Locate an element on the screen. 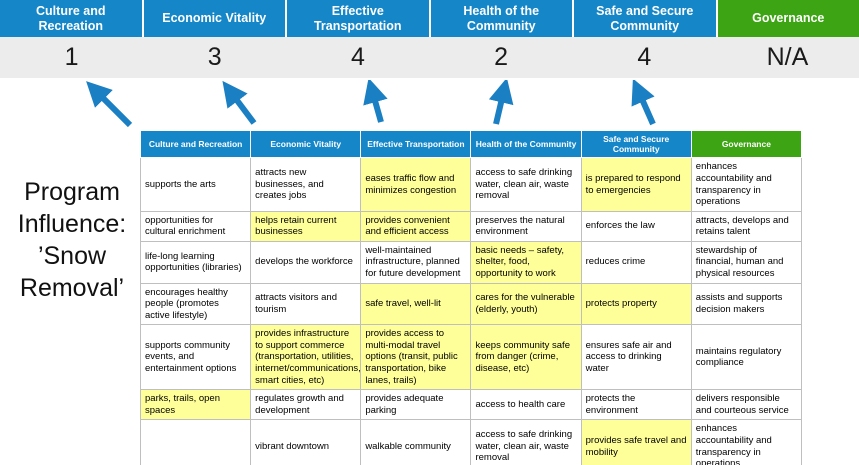 This screenshot has width=859, height=465. pillar-header-health-of-the-community: Health of the Community is located at coordinates (501, 18).